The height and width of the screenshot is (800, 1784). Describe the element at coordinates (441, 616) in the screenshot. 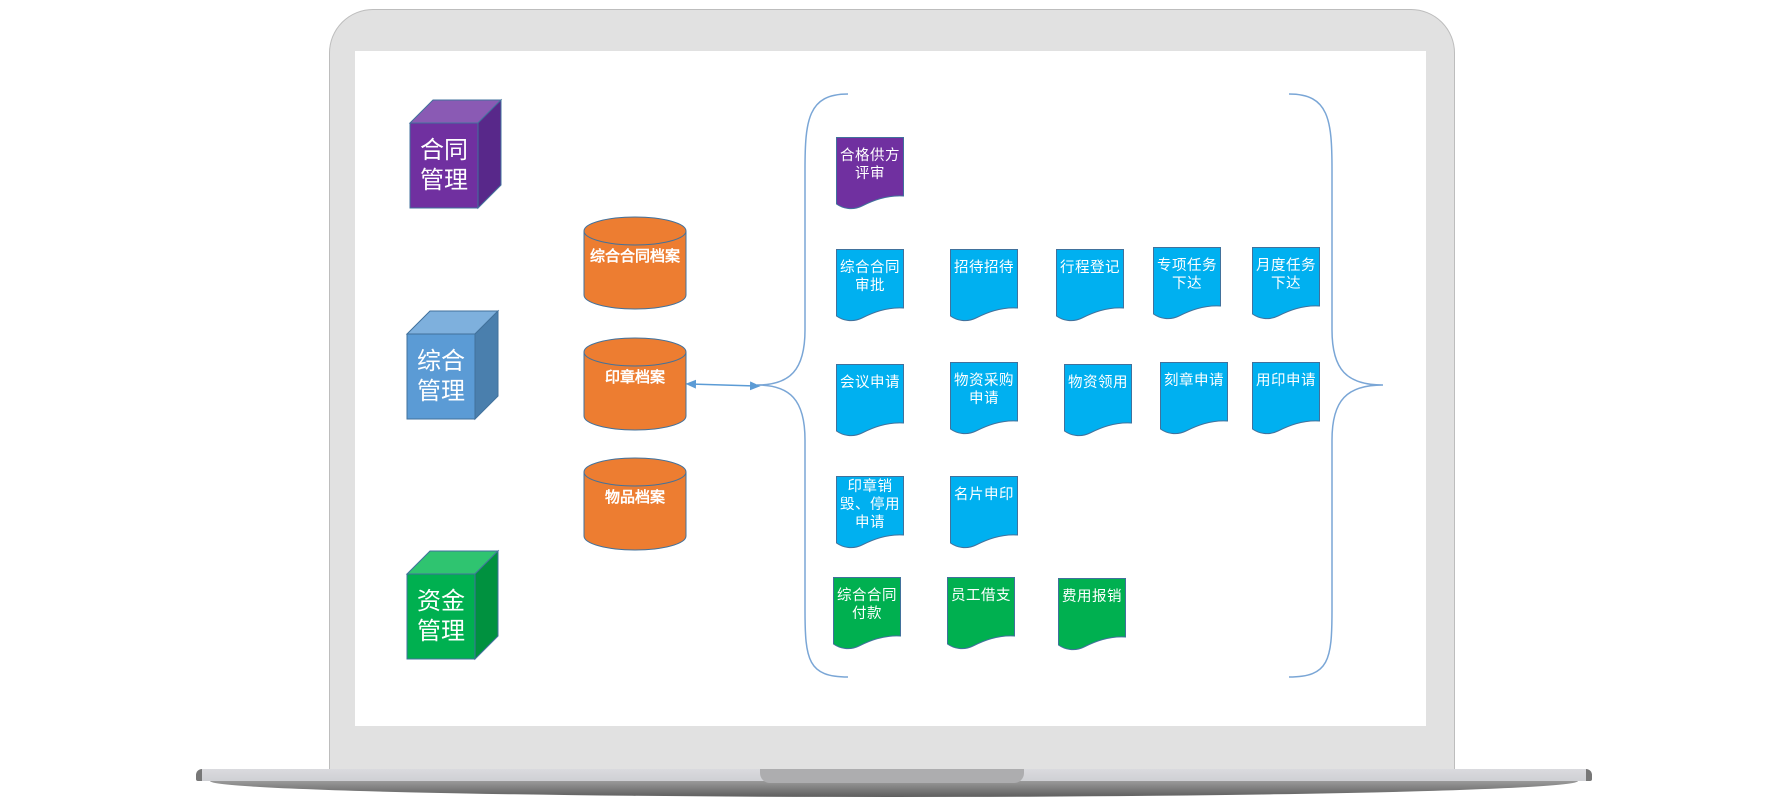

I see `cube-label: 资金 管理` at that location.